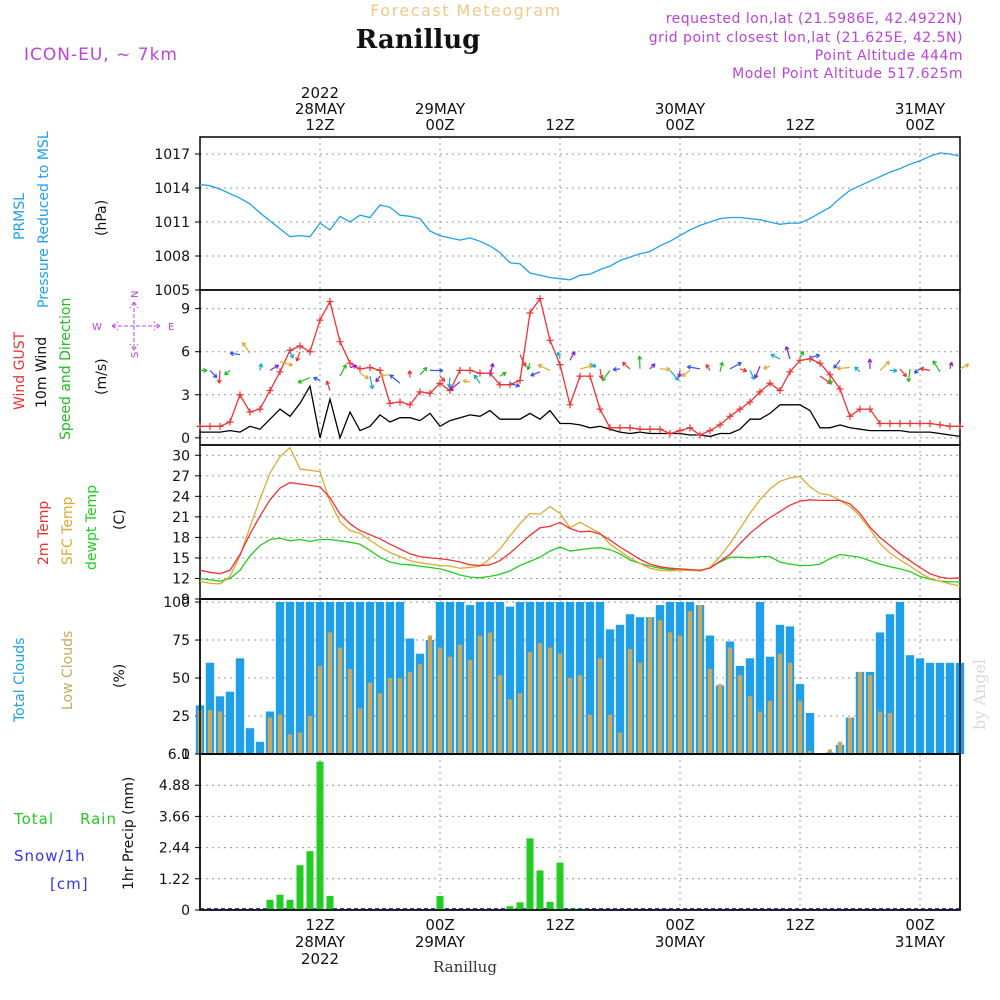 The width and height of the screenshot is (1000, 1000). I want to click on pressure-line, so click(580, 216).